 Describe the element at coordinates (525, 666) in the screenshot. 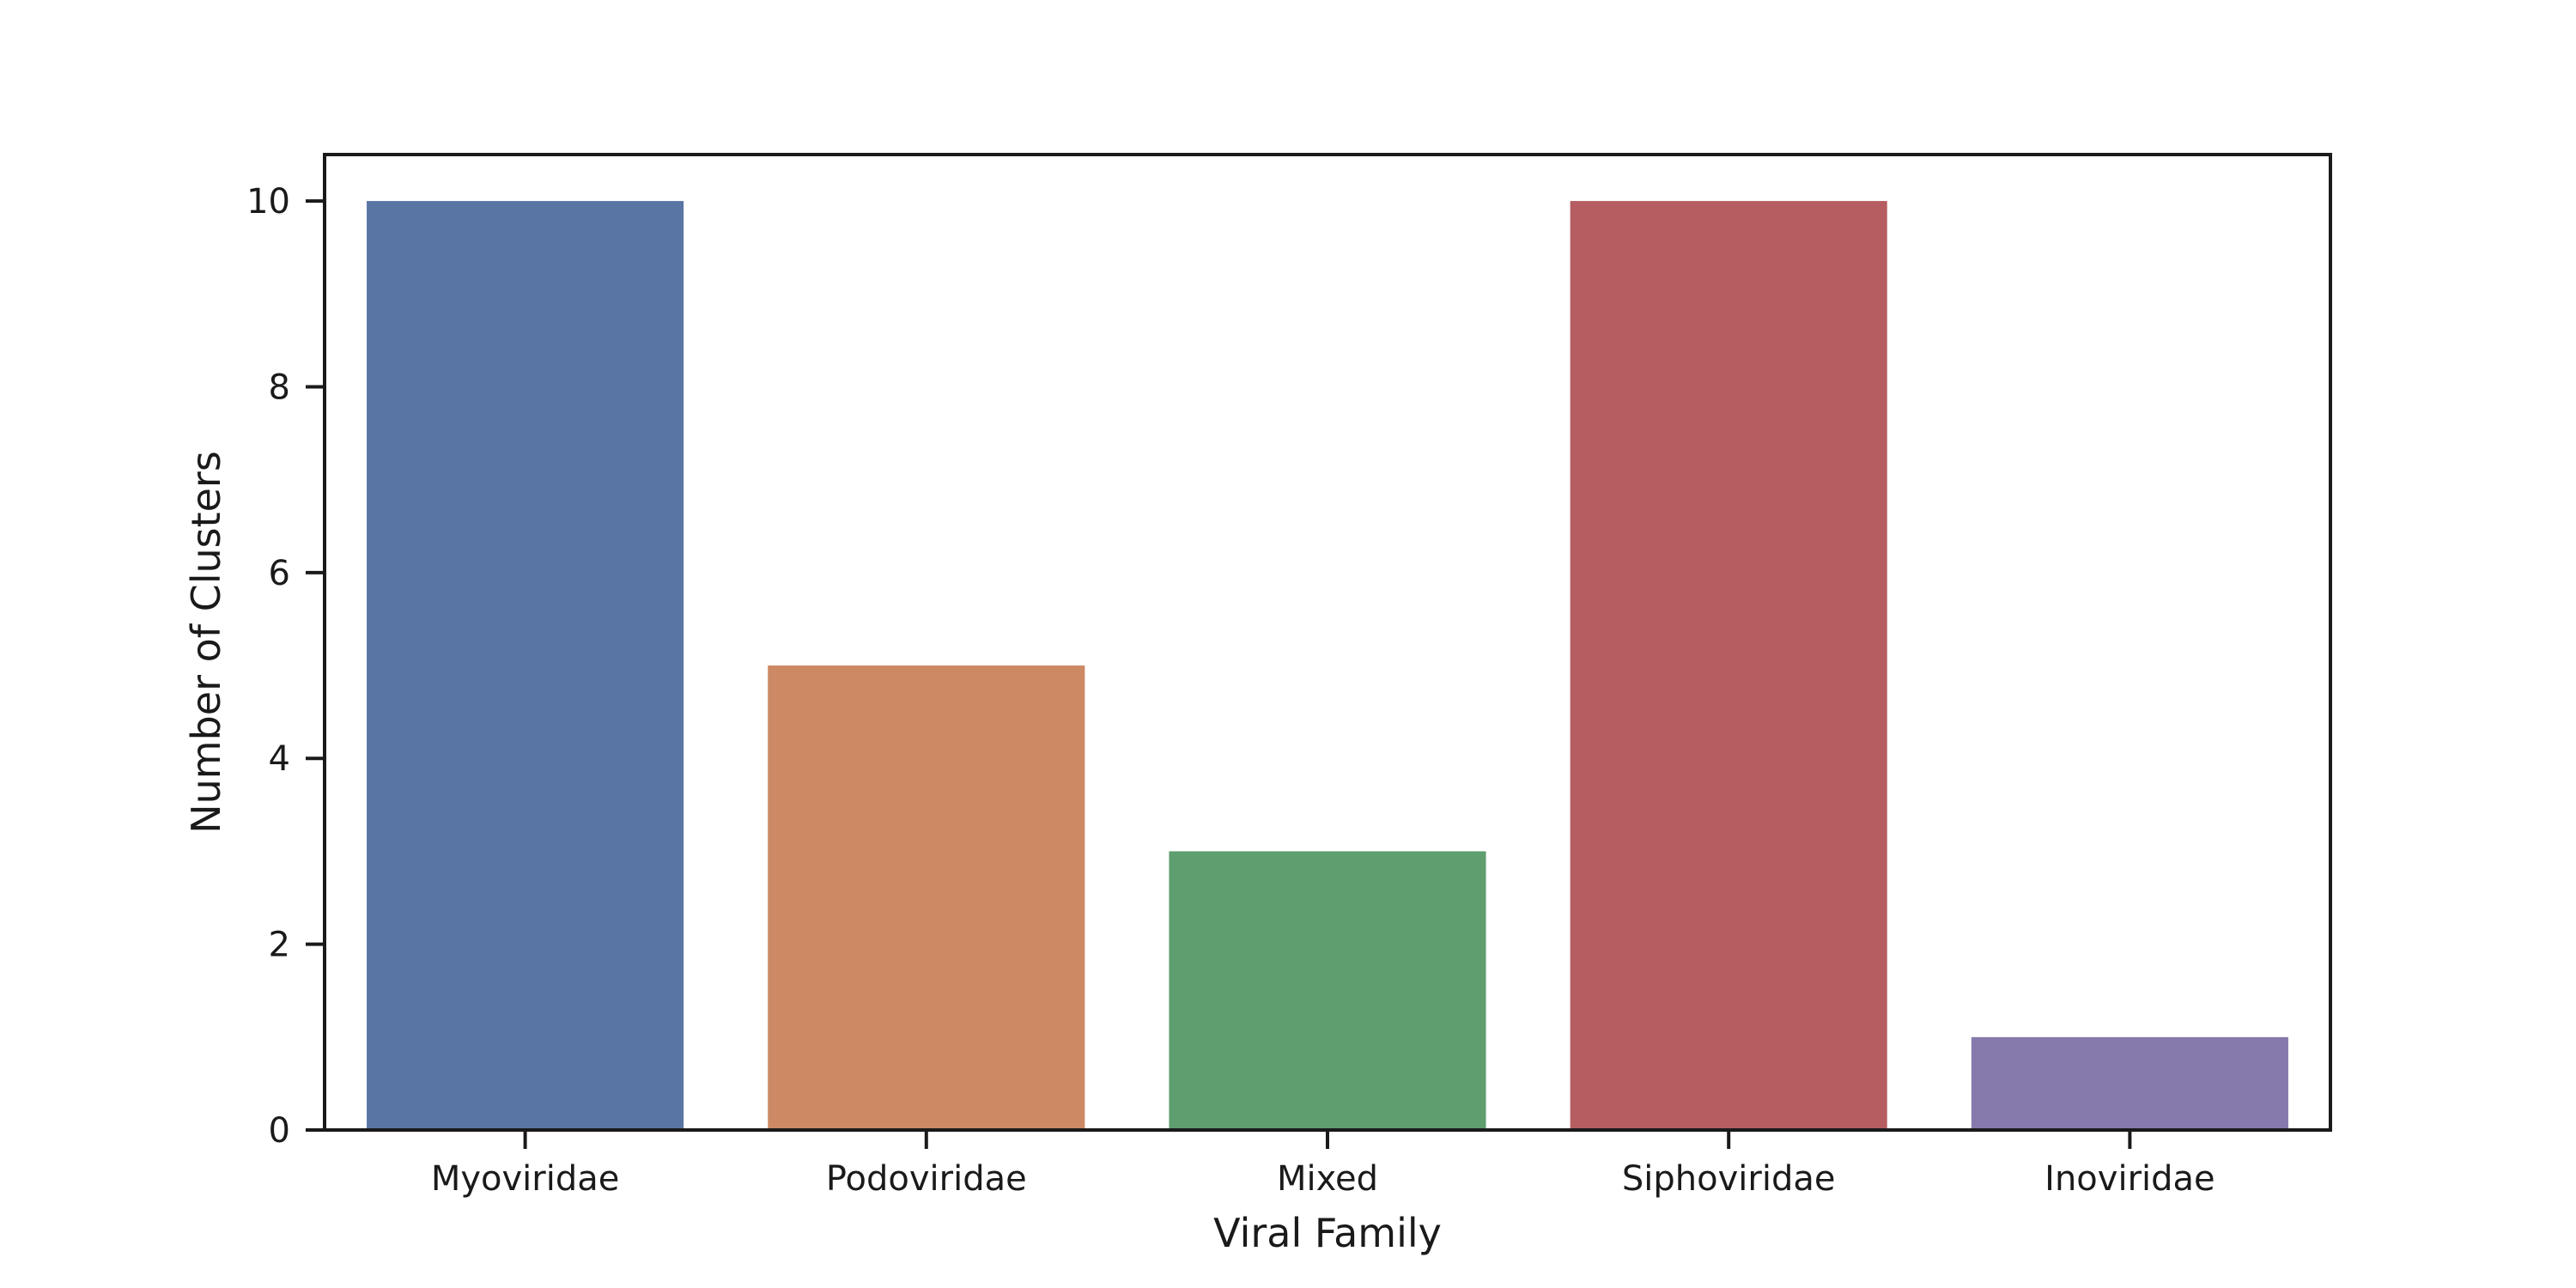

I see `bar-myoviridae` at that location.